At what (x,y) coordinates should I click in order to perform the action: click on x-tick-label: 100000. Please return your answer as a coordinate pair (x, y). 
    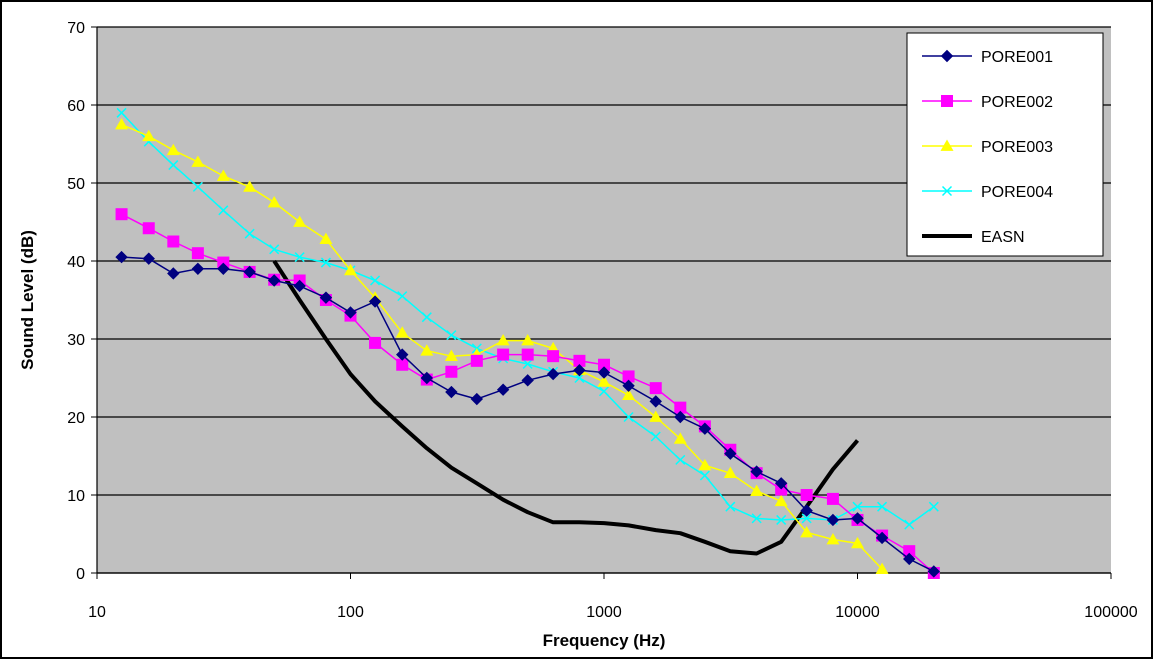
    Looking at the image, I should click on (1110, 612).